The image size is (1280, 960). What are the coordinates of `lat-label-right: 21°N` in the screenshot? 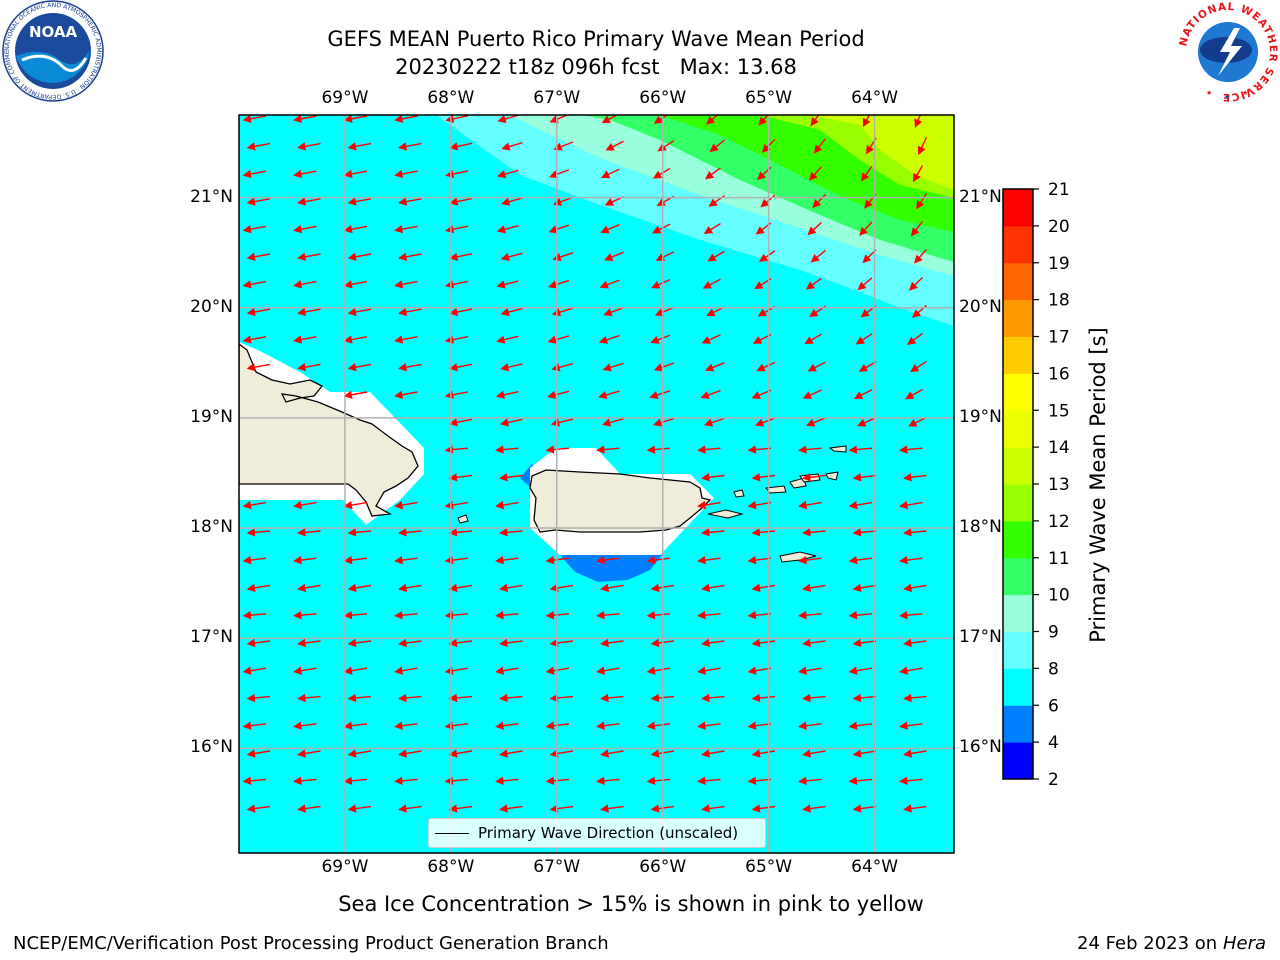 It's located at (980, 196).